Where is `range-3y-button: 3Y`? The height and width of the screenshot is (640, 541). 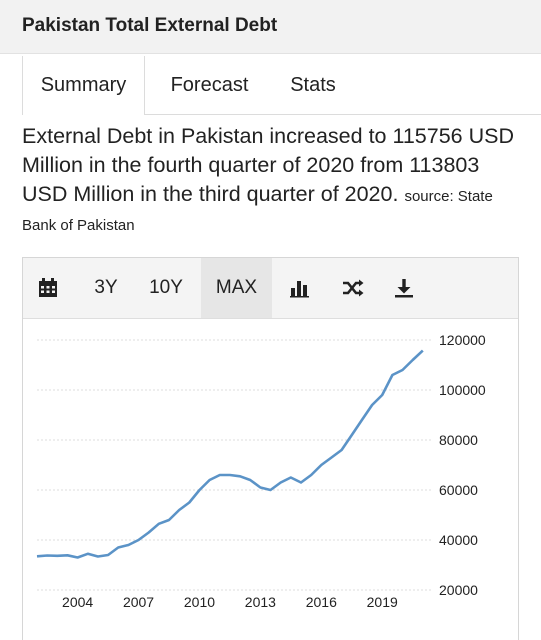 range-3y-button: 3Y is located at coordinates (106, 287).